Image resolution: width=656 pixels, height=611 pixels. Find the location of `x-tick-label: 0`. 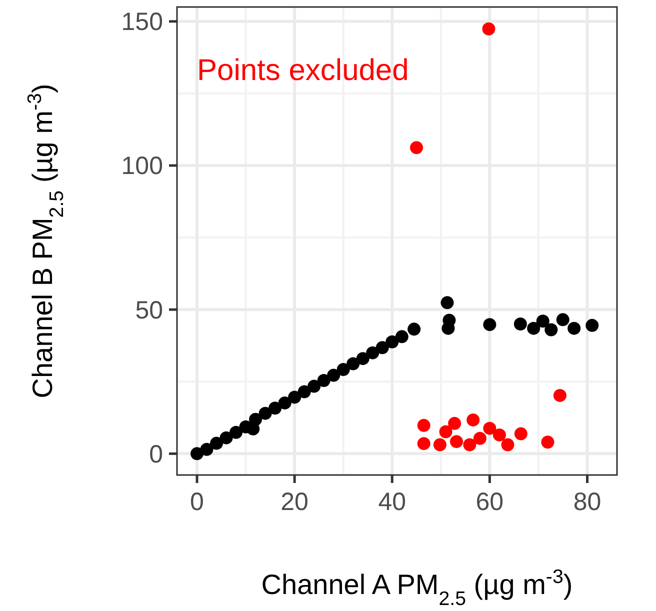

x-tick-label: 0 is located at coordinates (197, 502).